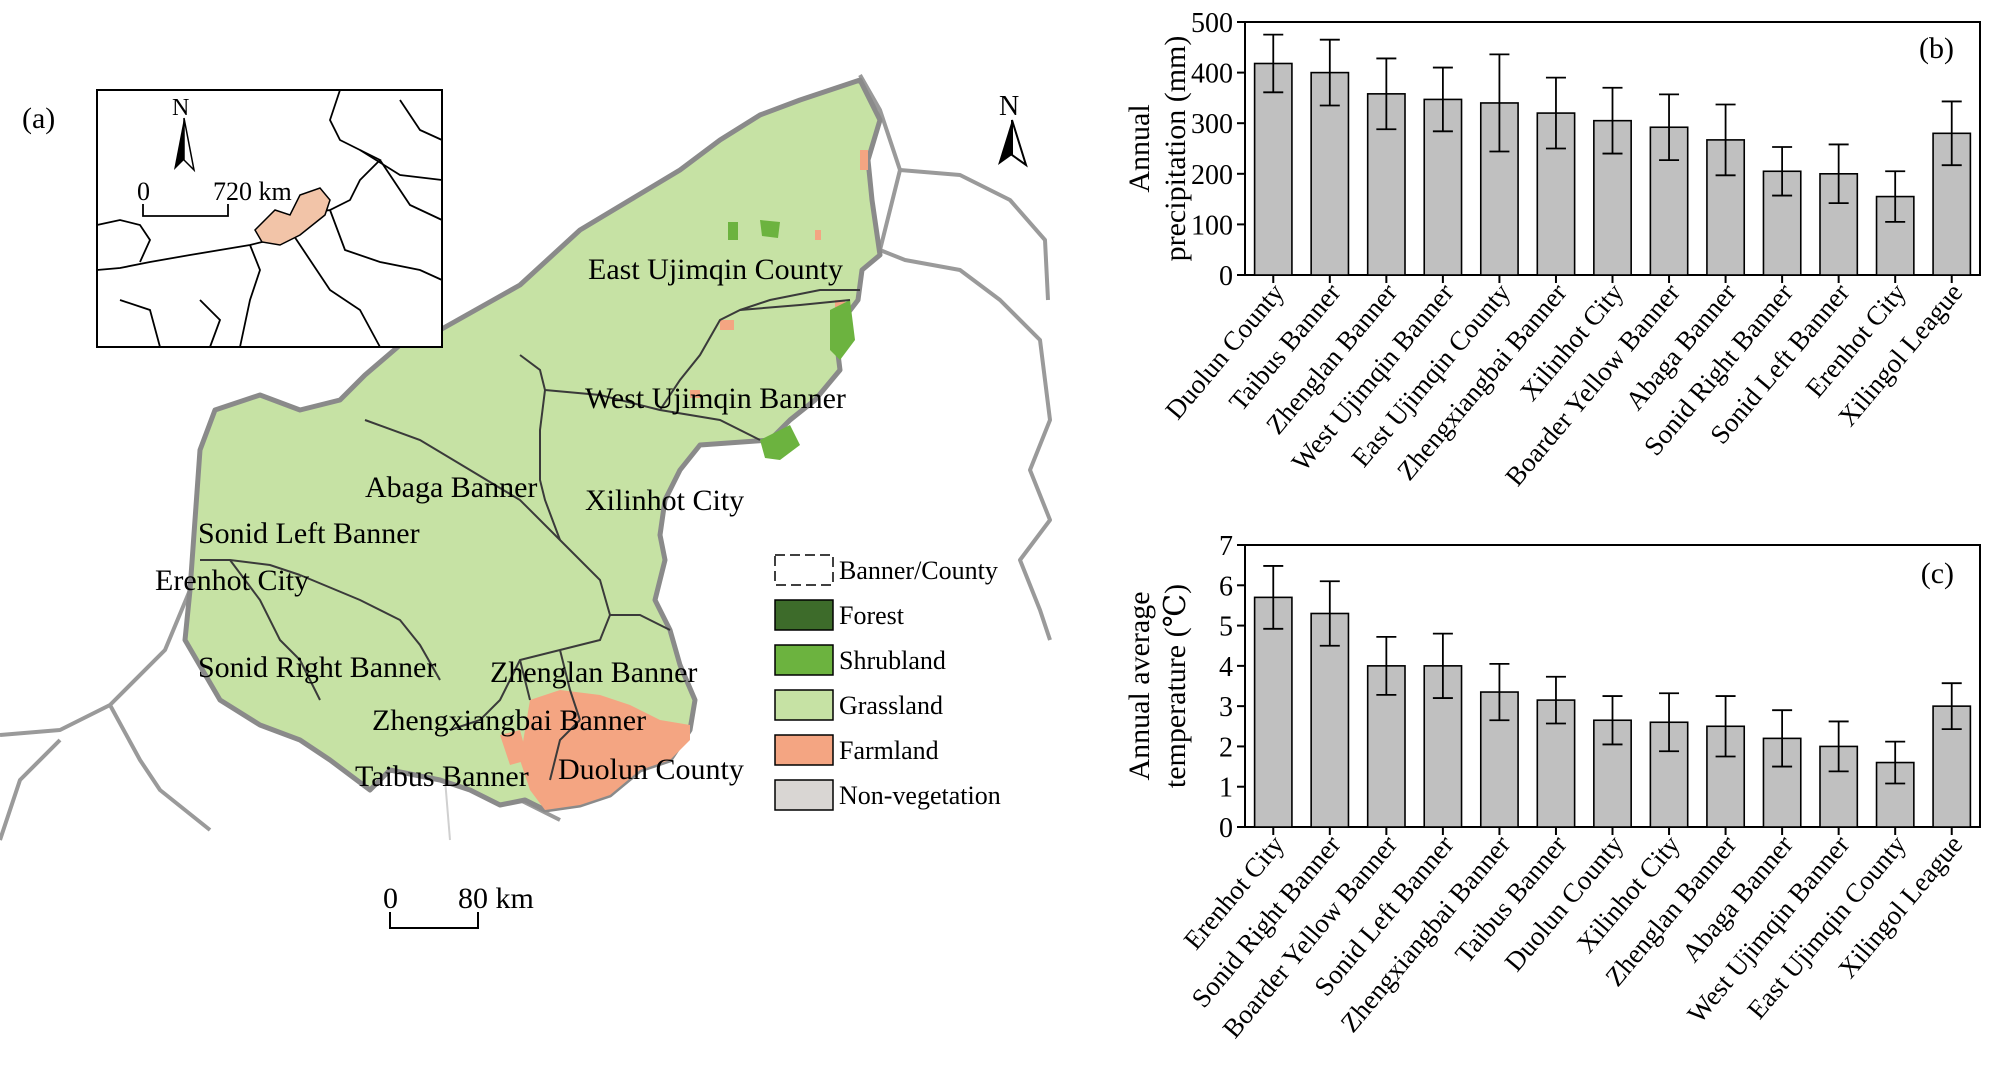 The image size is (2000, 1076). What do you see at coordinates (791, 340) in the screenshot?
I see `shrubland-patches` at bounding box center [791, 340].